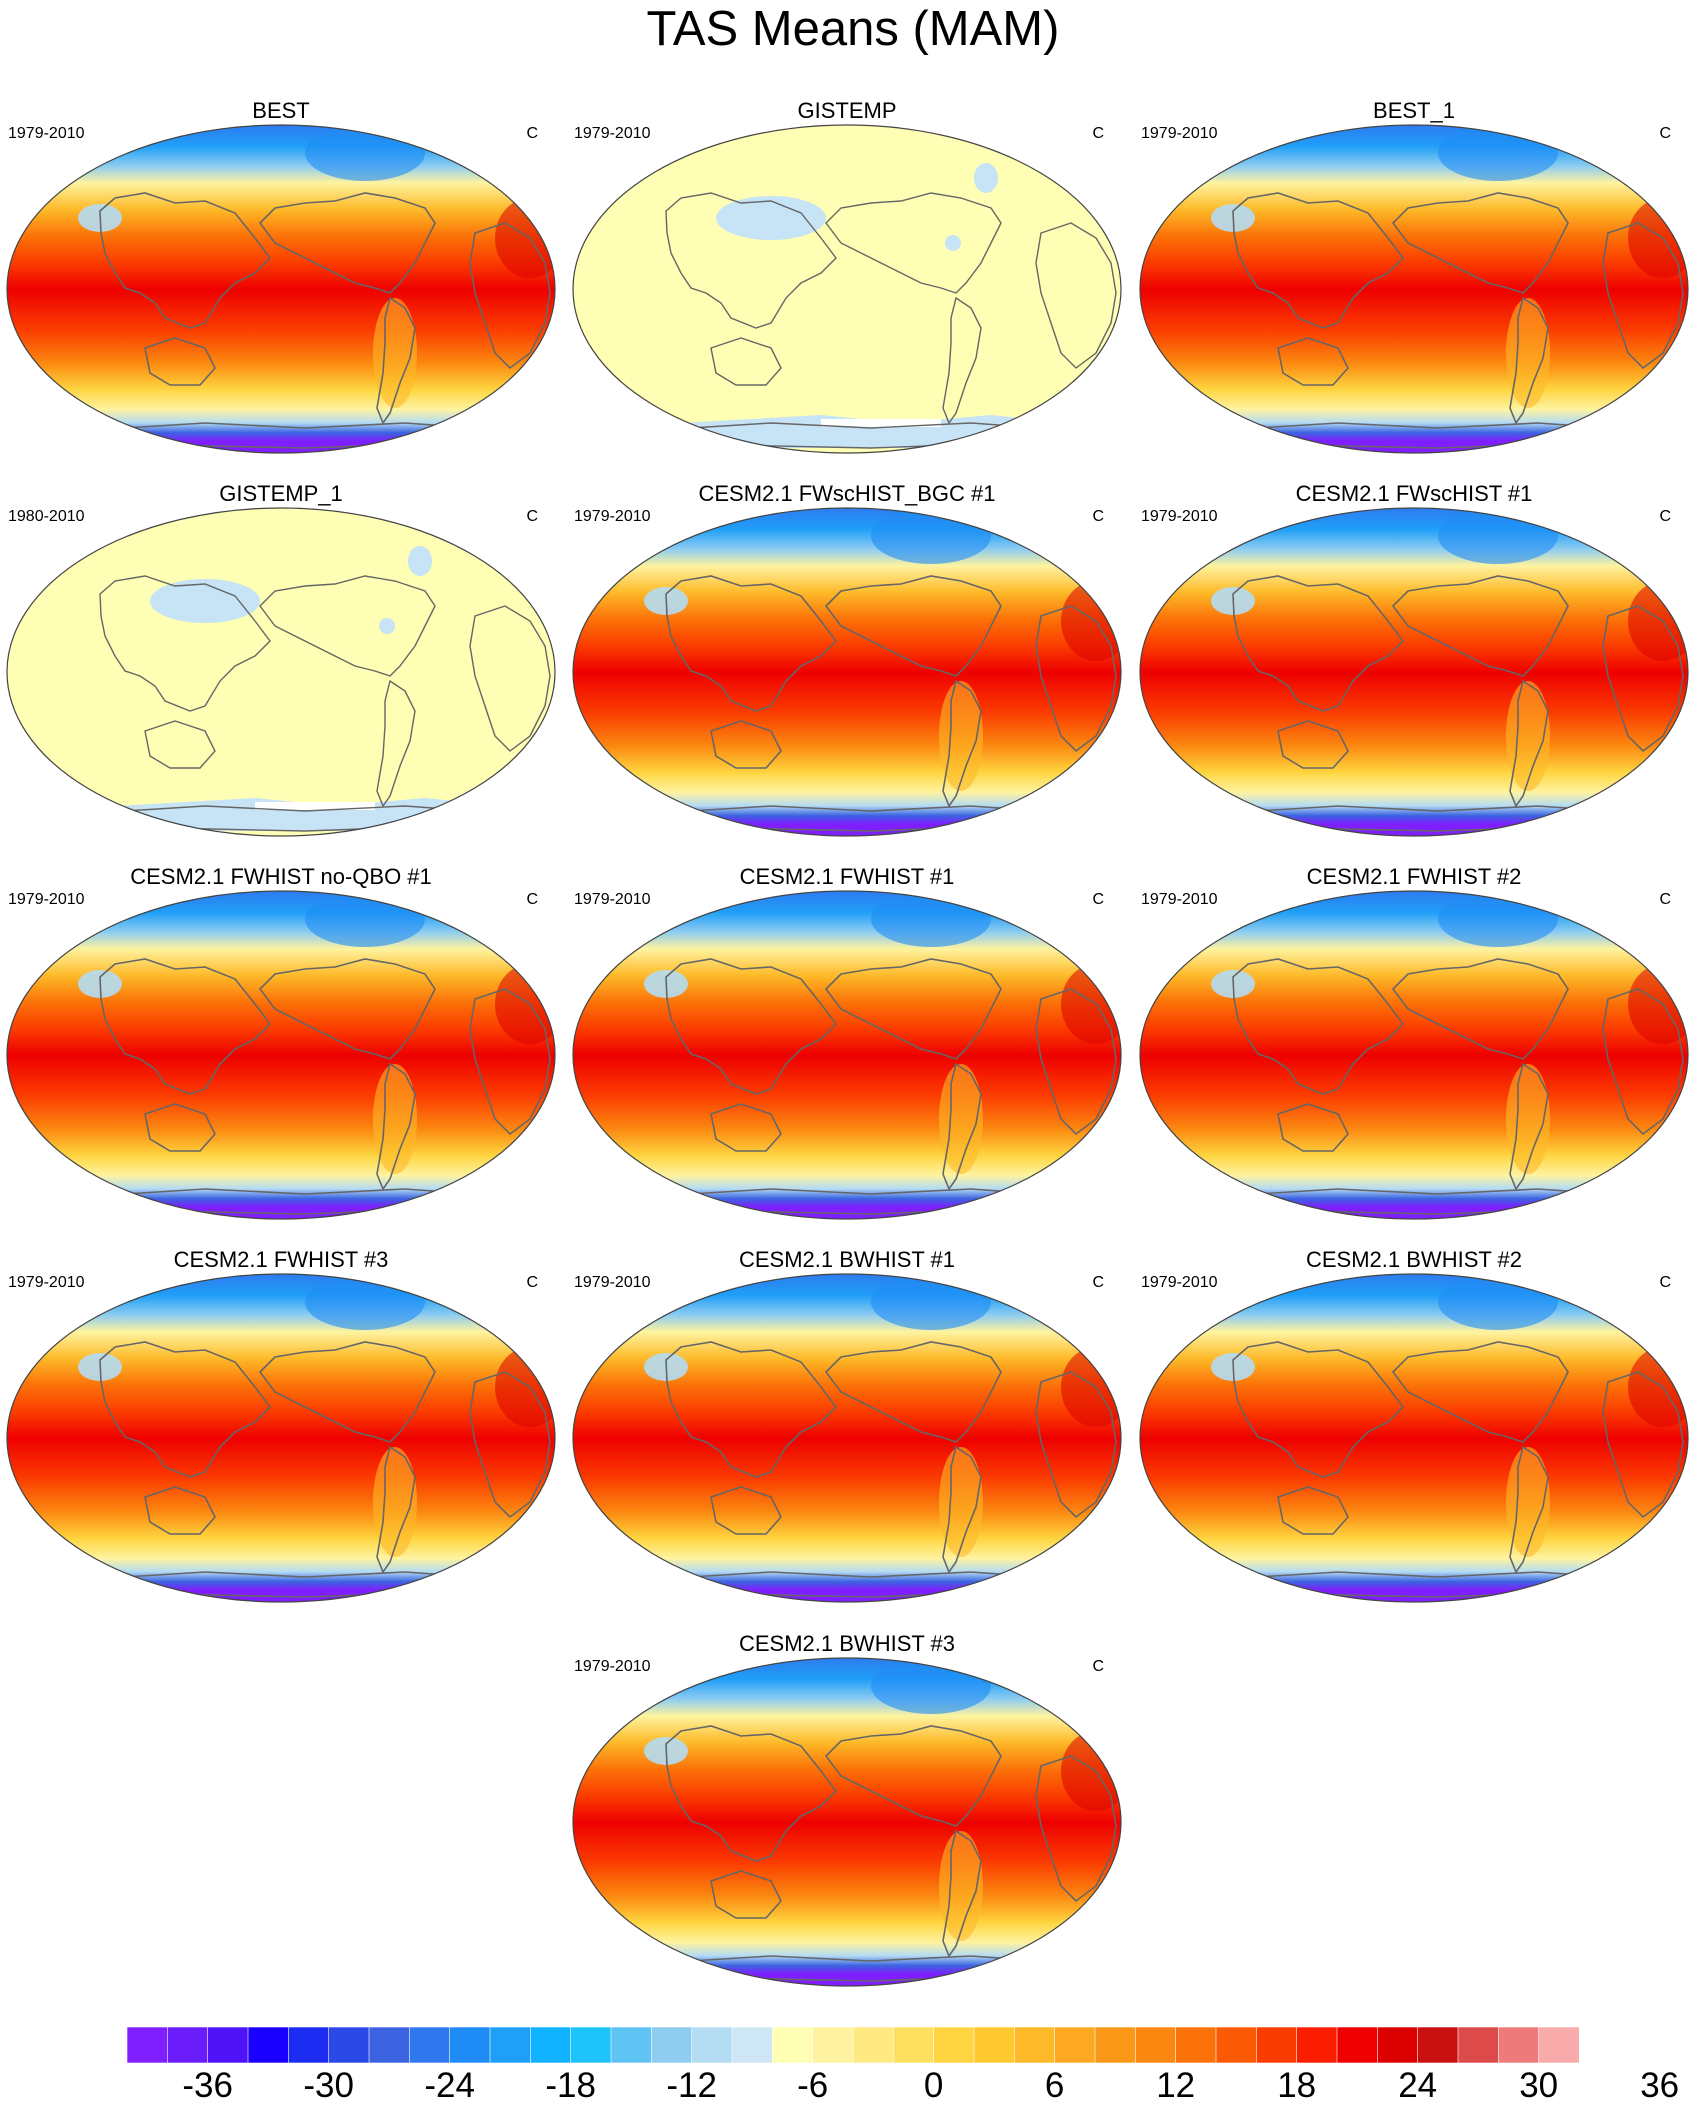 This screenshot has width=1706, height=2111. I want to click on panel-title: CESM2.1 BWHIST #3, so click(847, 1643).